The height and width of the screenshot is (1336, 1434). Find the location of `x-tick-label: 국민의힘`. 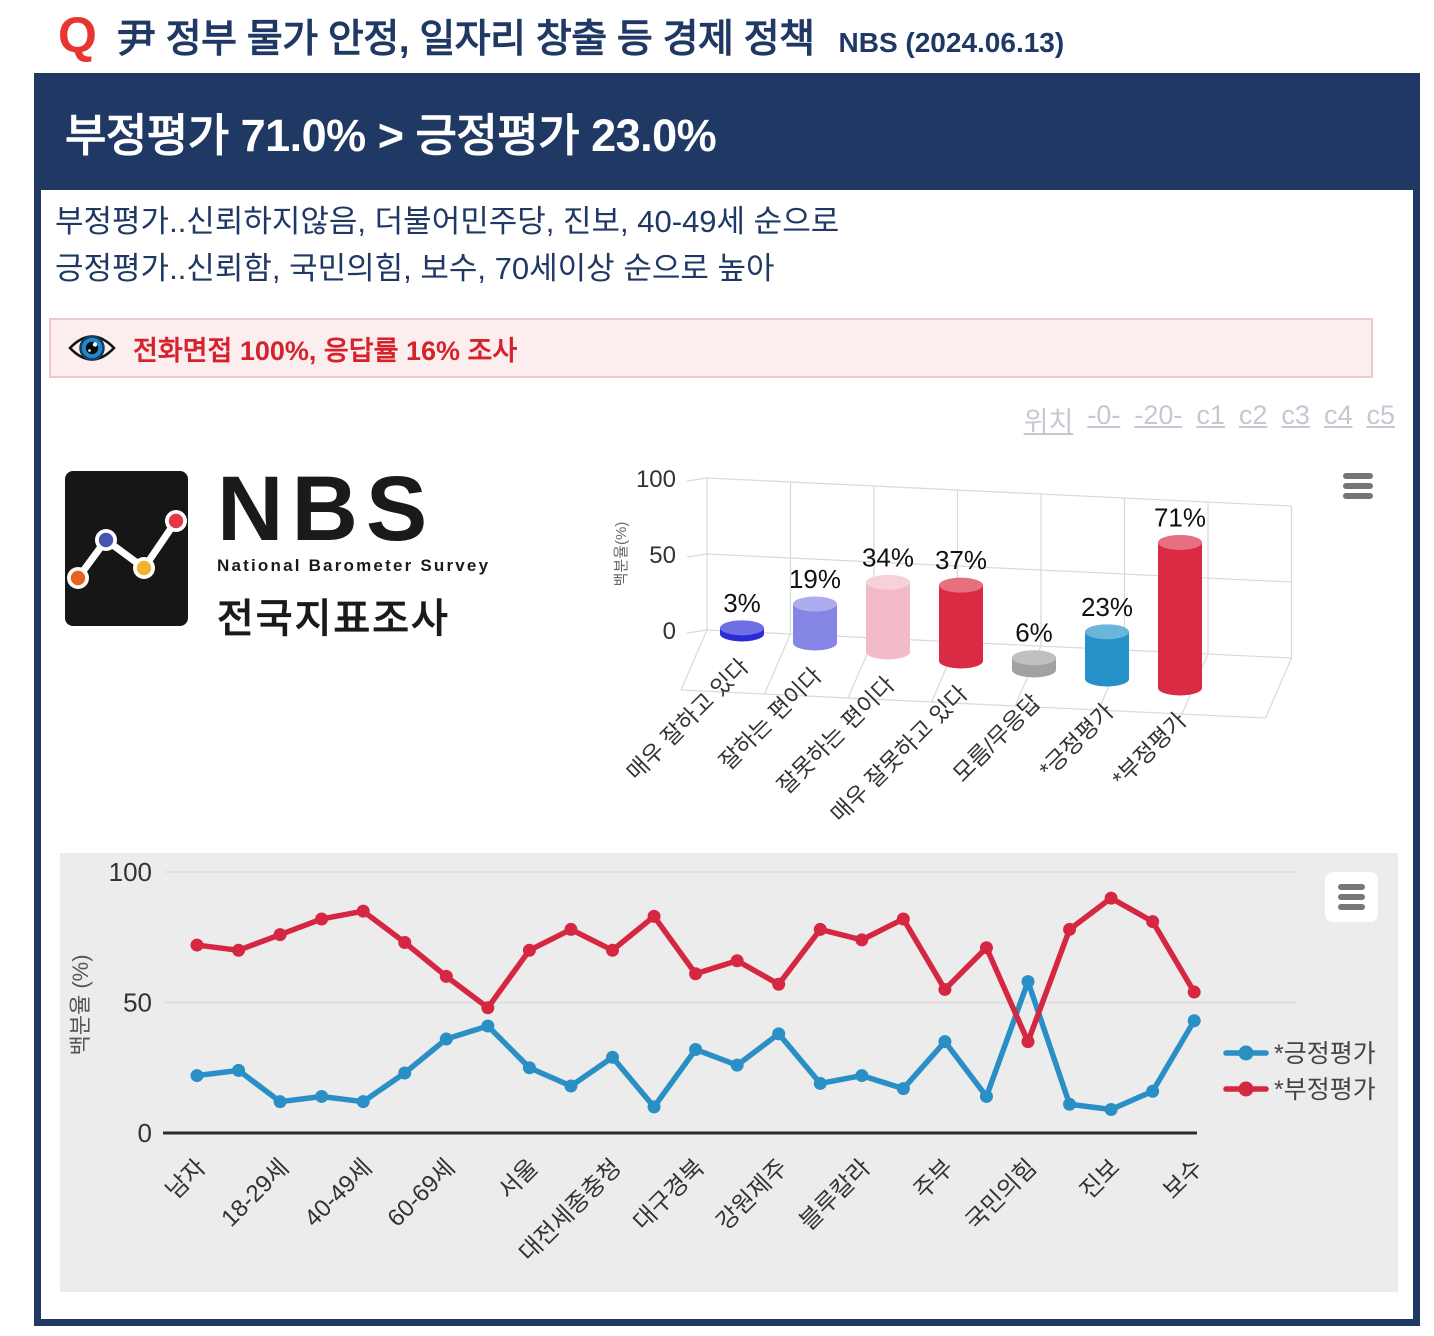

x-tick-label: 국민의힘 is located at coordinates (1002, 1195).